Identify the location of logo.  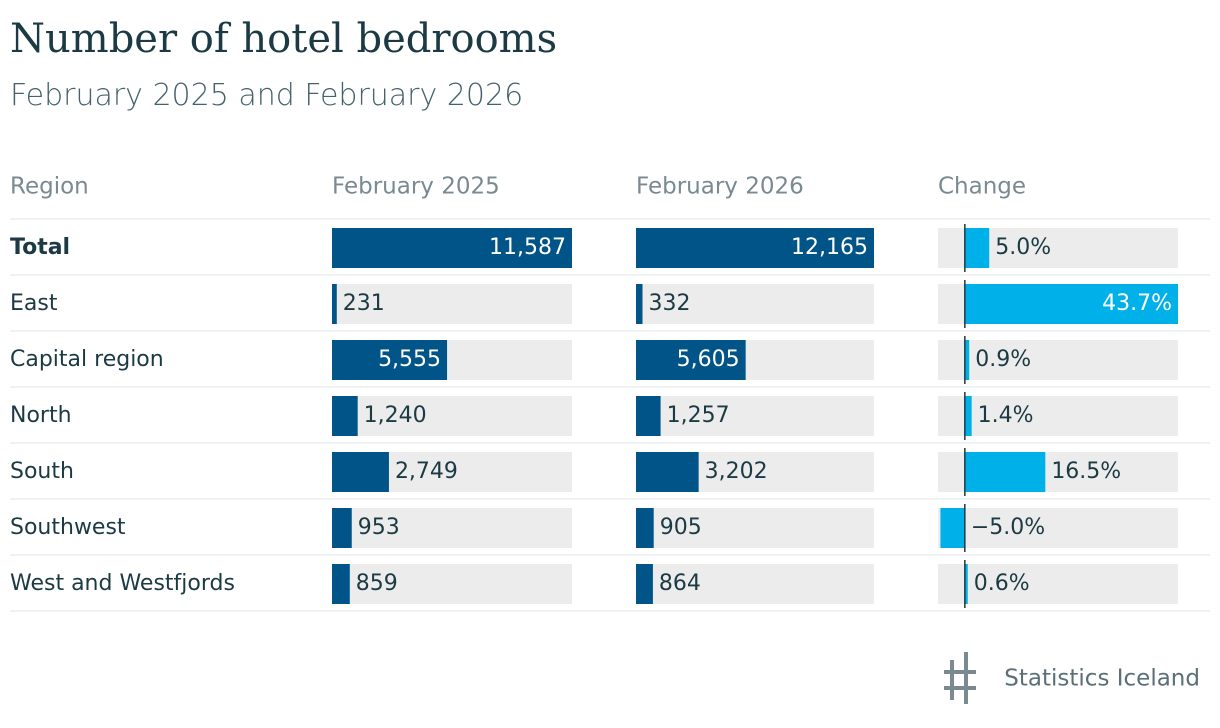
(960, 678).